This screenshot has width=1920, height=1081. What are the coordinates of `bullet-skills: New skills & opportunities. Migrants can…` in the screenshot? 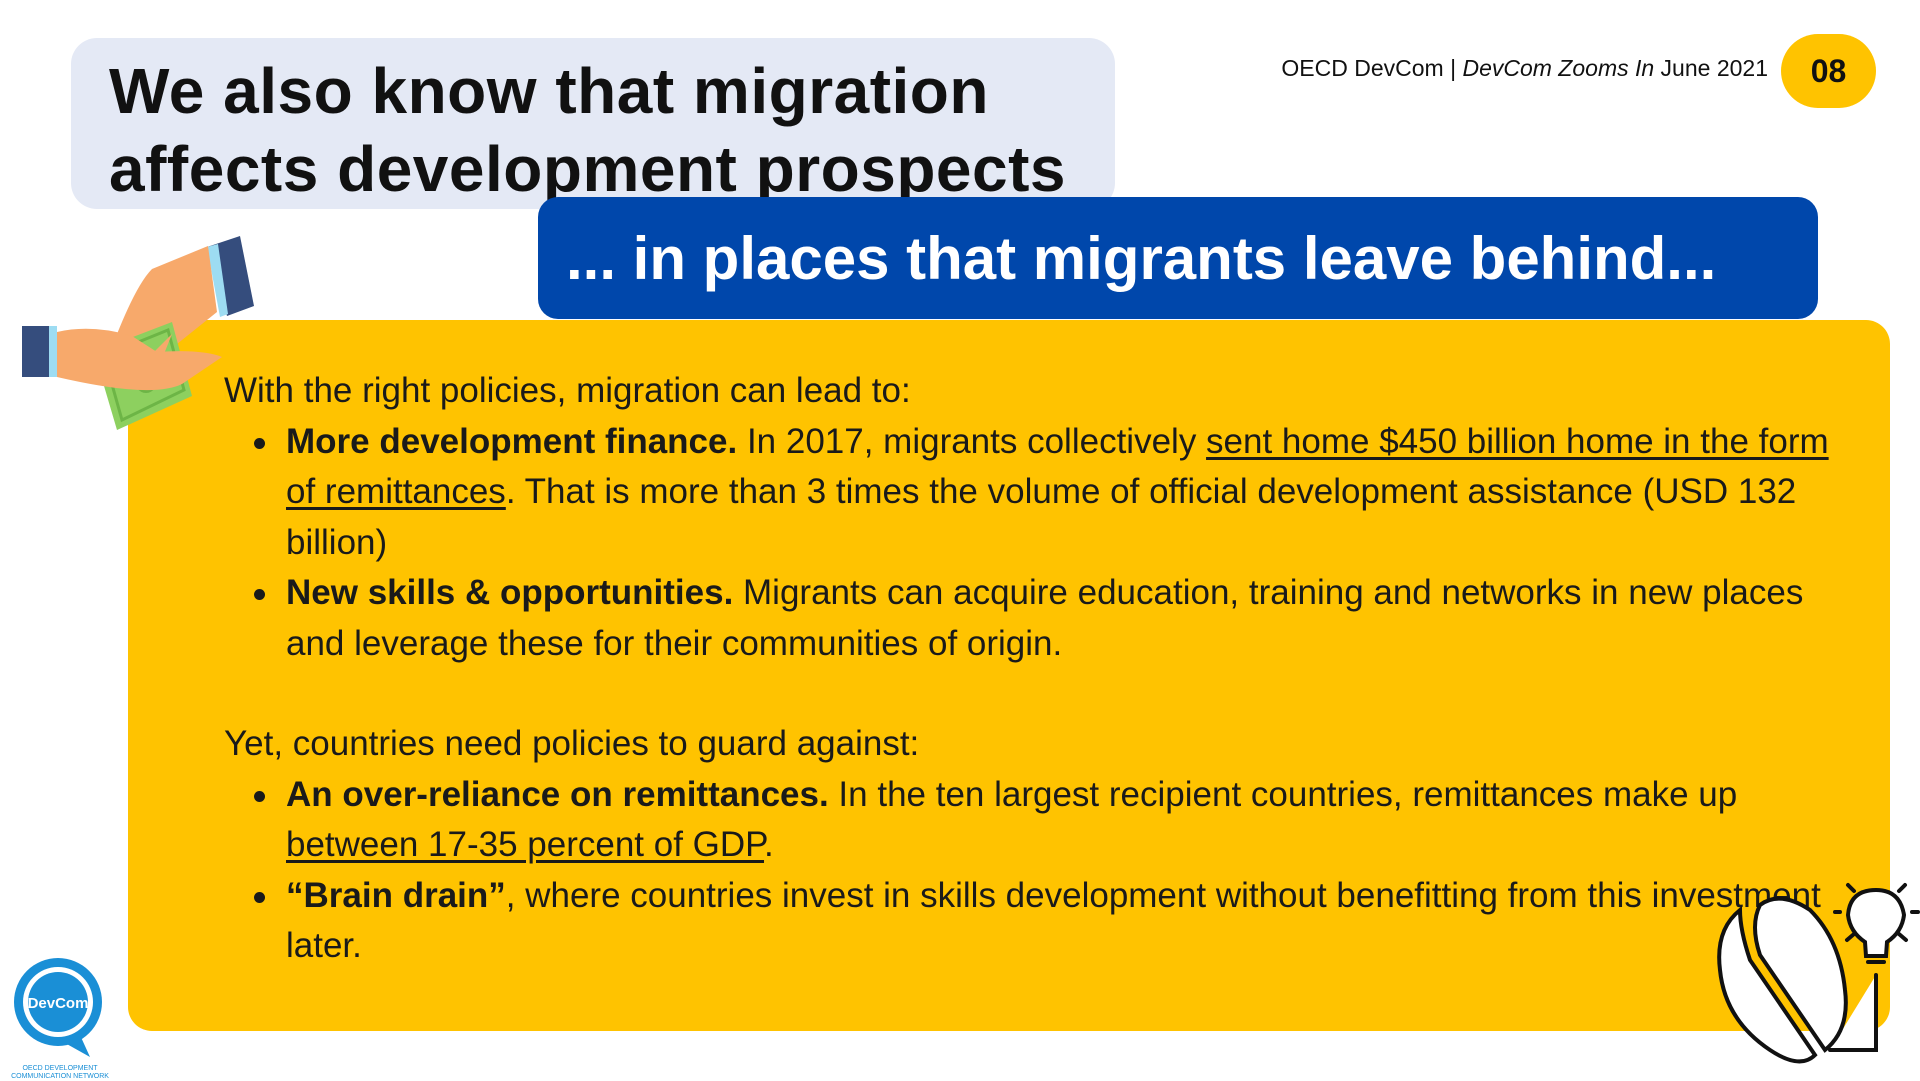 It's located at (1049, 618).